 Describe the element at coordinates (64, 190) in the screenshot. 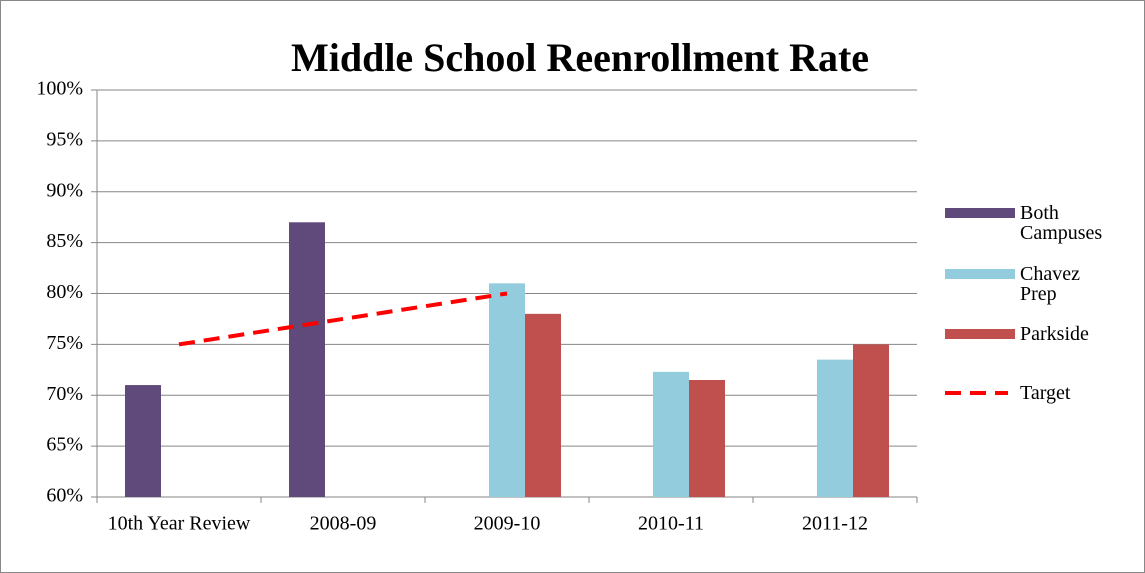

I see `y-tick-label: 90%` at that location.